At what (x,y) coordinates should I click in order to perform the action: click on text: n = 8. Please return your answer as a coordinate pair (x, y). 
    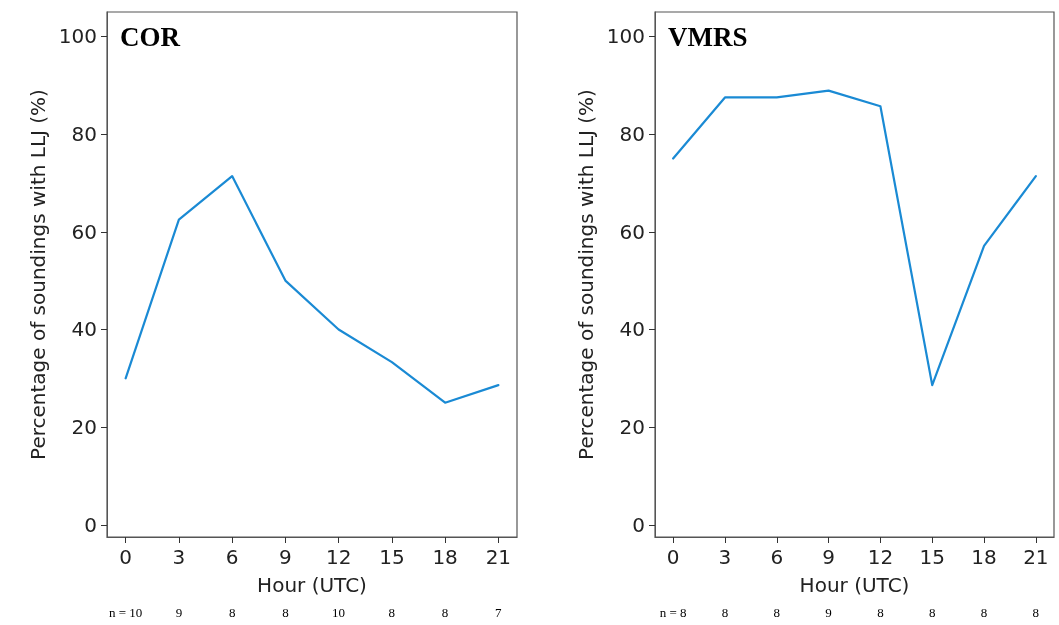
    Looking at the image, I should click on (673, 612).